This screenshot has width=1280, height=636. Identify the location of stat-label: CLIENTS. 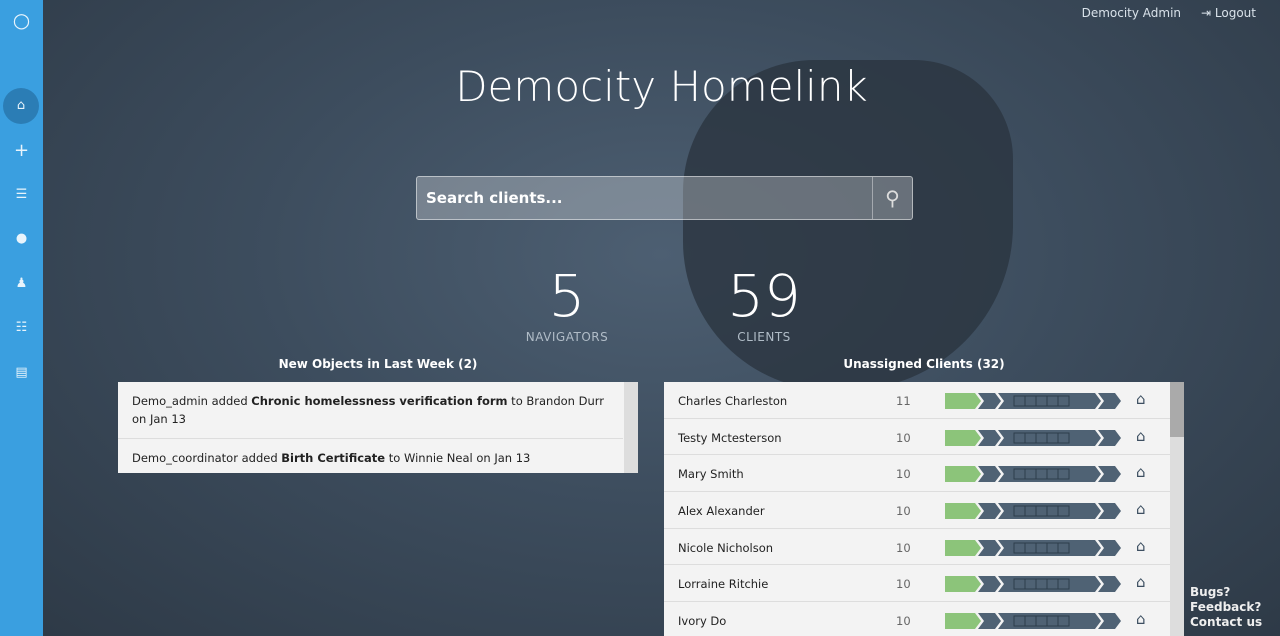
(764, 337).